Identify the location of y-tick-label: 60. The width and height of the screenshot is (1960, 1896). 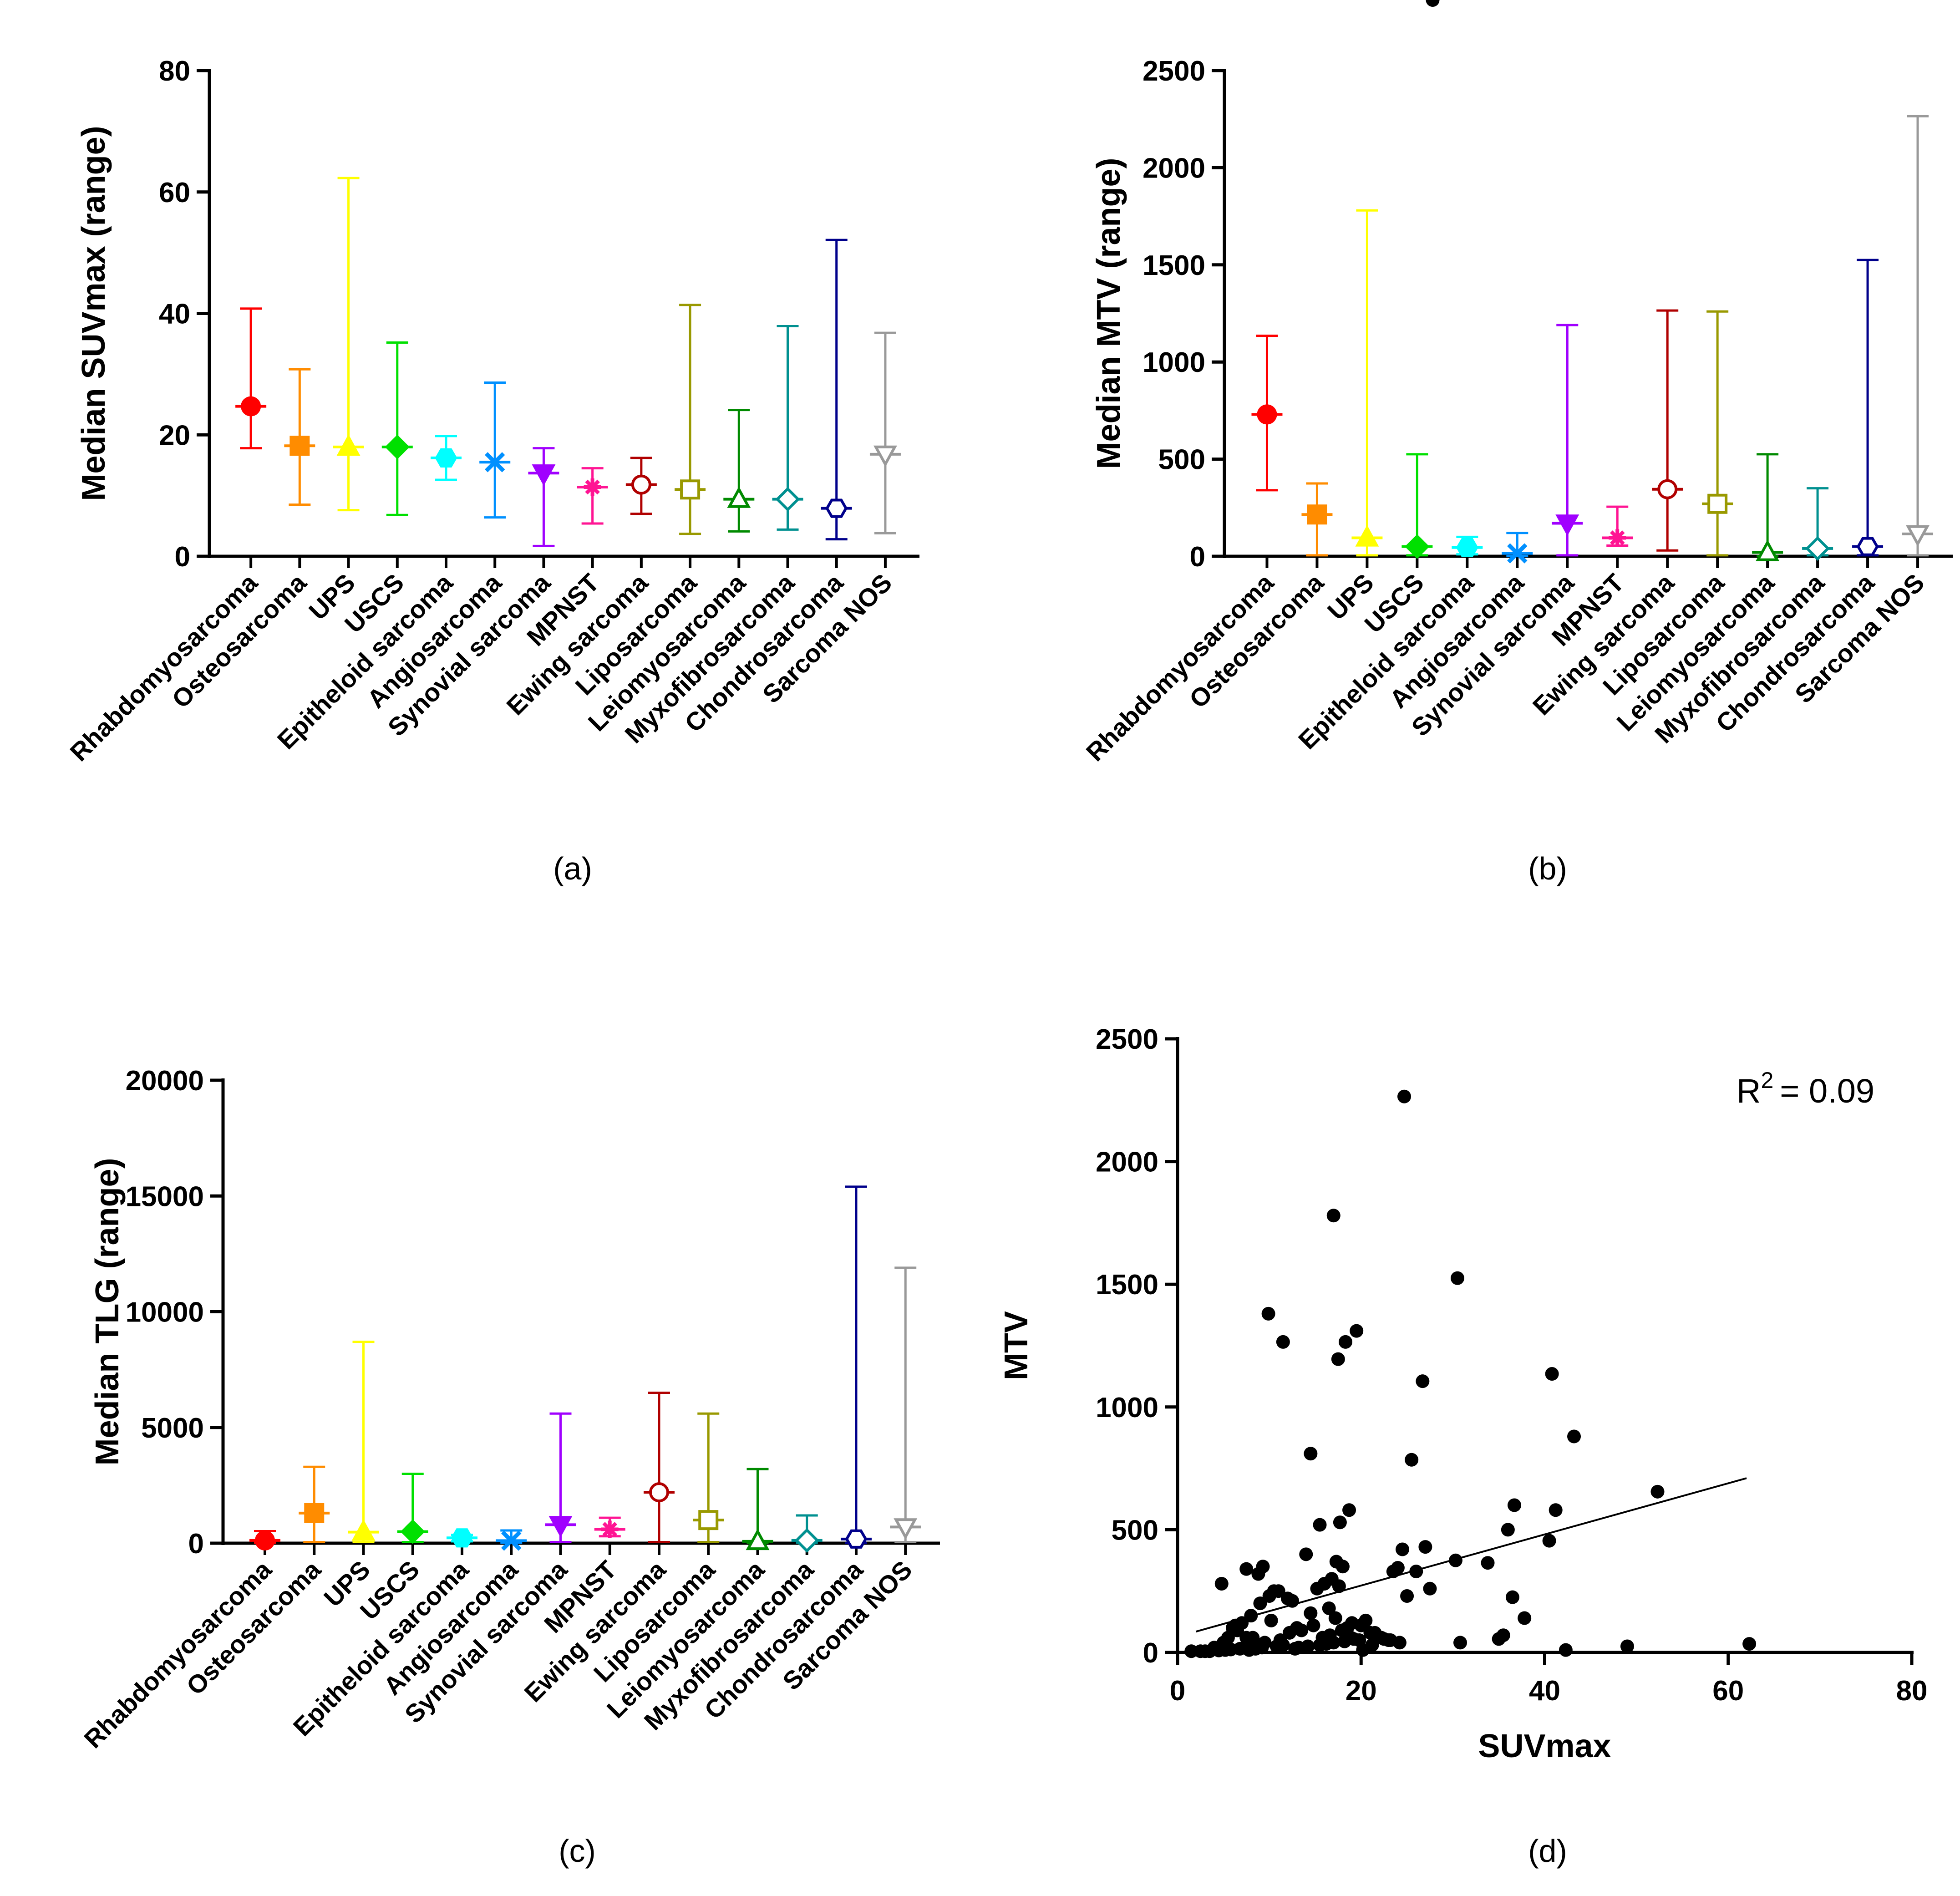
(174, 192).